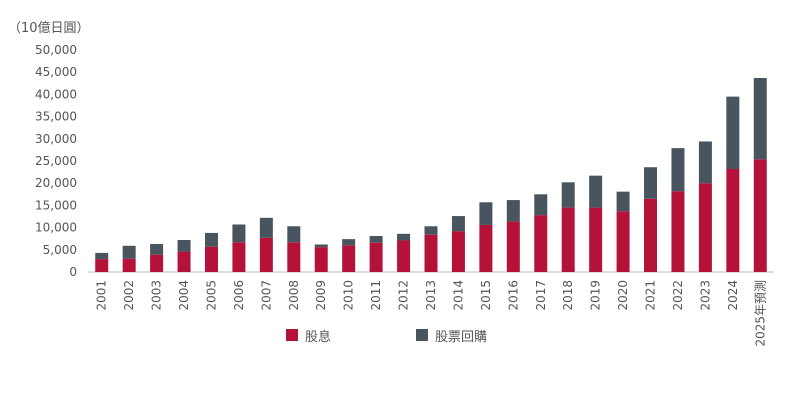 Image resolution: width=809 pixels, height=407 pixels. What do you see at coordinates (266, 295) in the screenshot?
I see `x-tick-label: 2007` at bounding box center [266, 295].